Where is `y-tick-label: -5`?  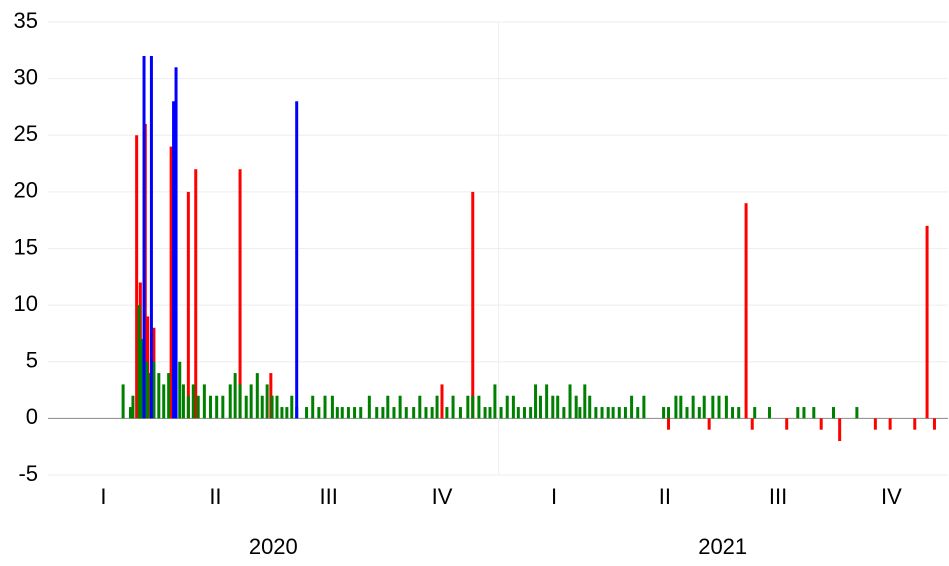
y-tick-label: -5 is located at coordinates (28, 473).